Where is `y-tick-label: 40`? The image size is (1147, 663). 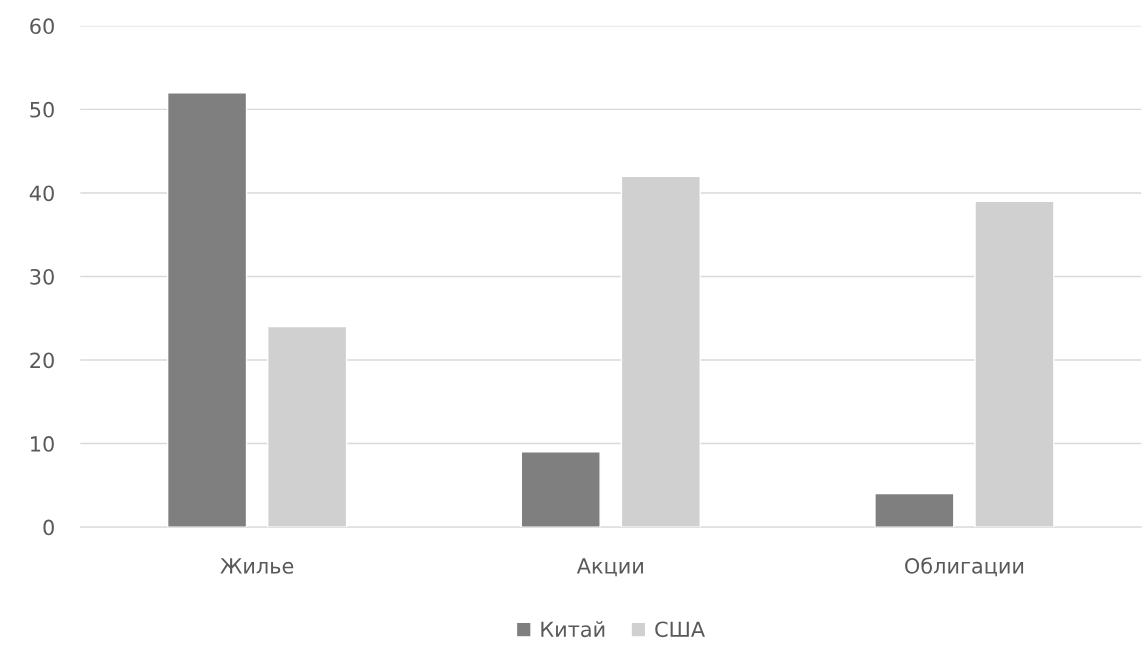
y-tick-label: 40 is located at coordinates (41, 193).